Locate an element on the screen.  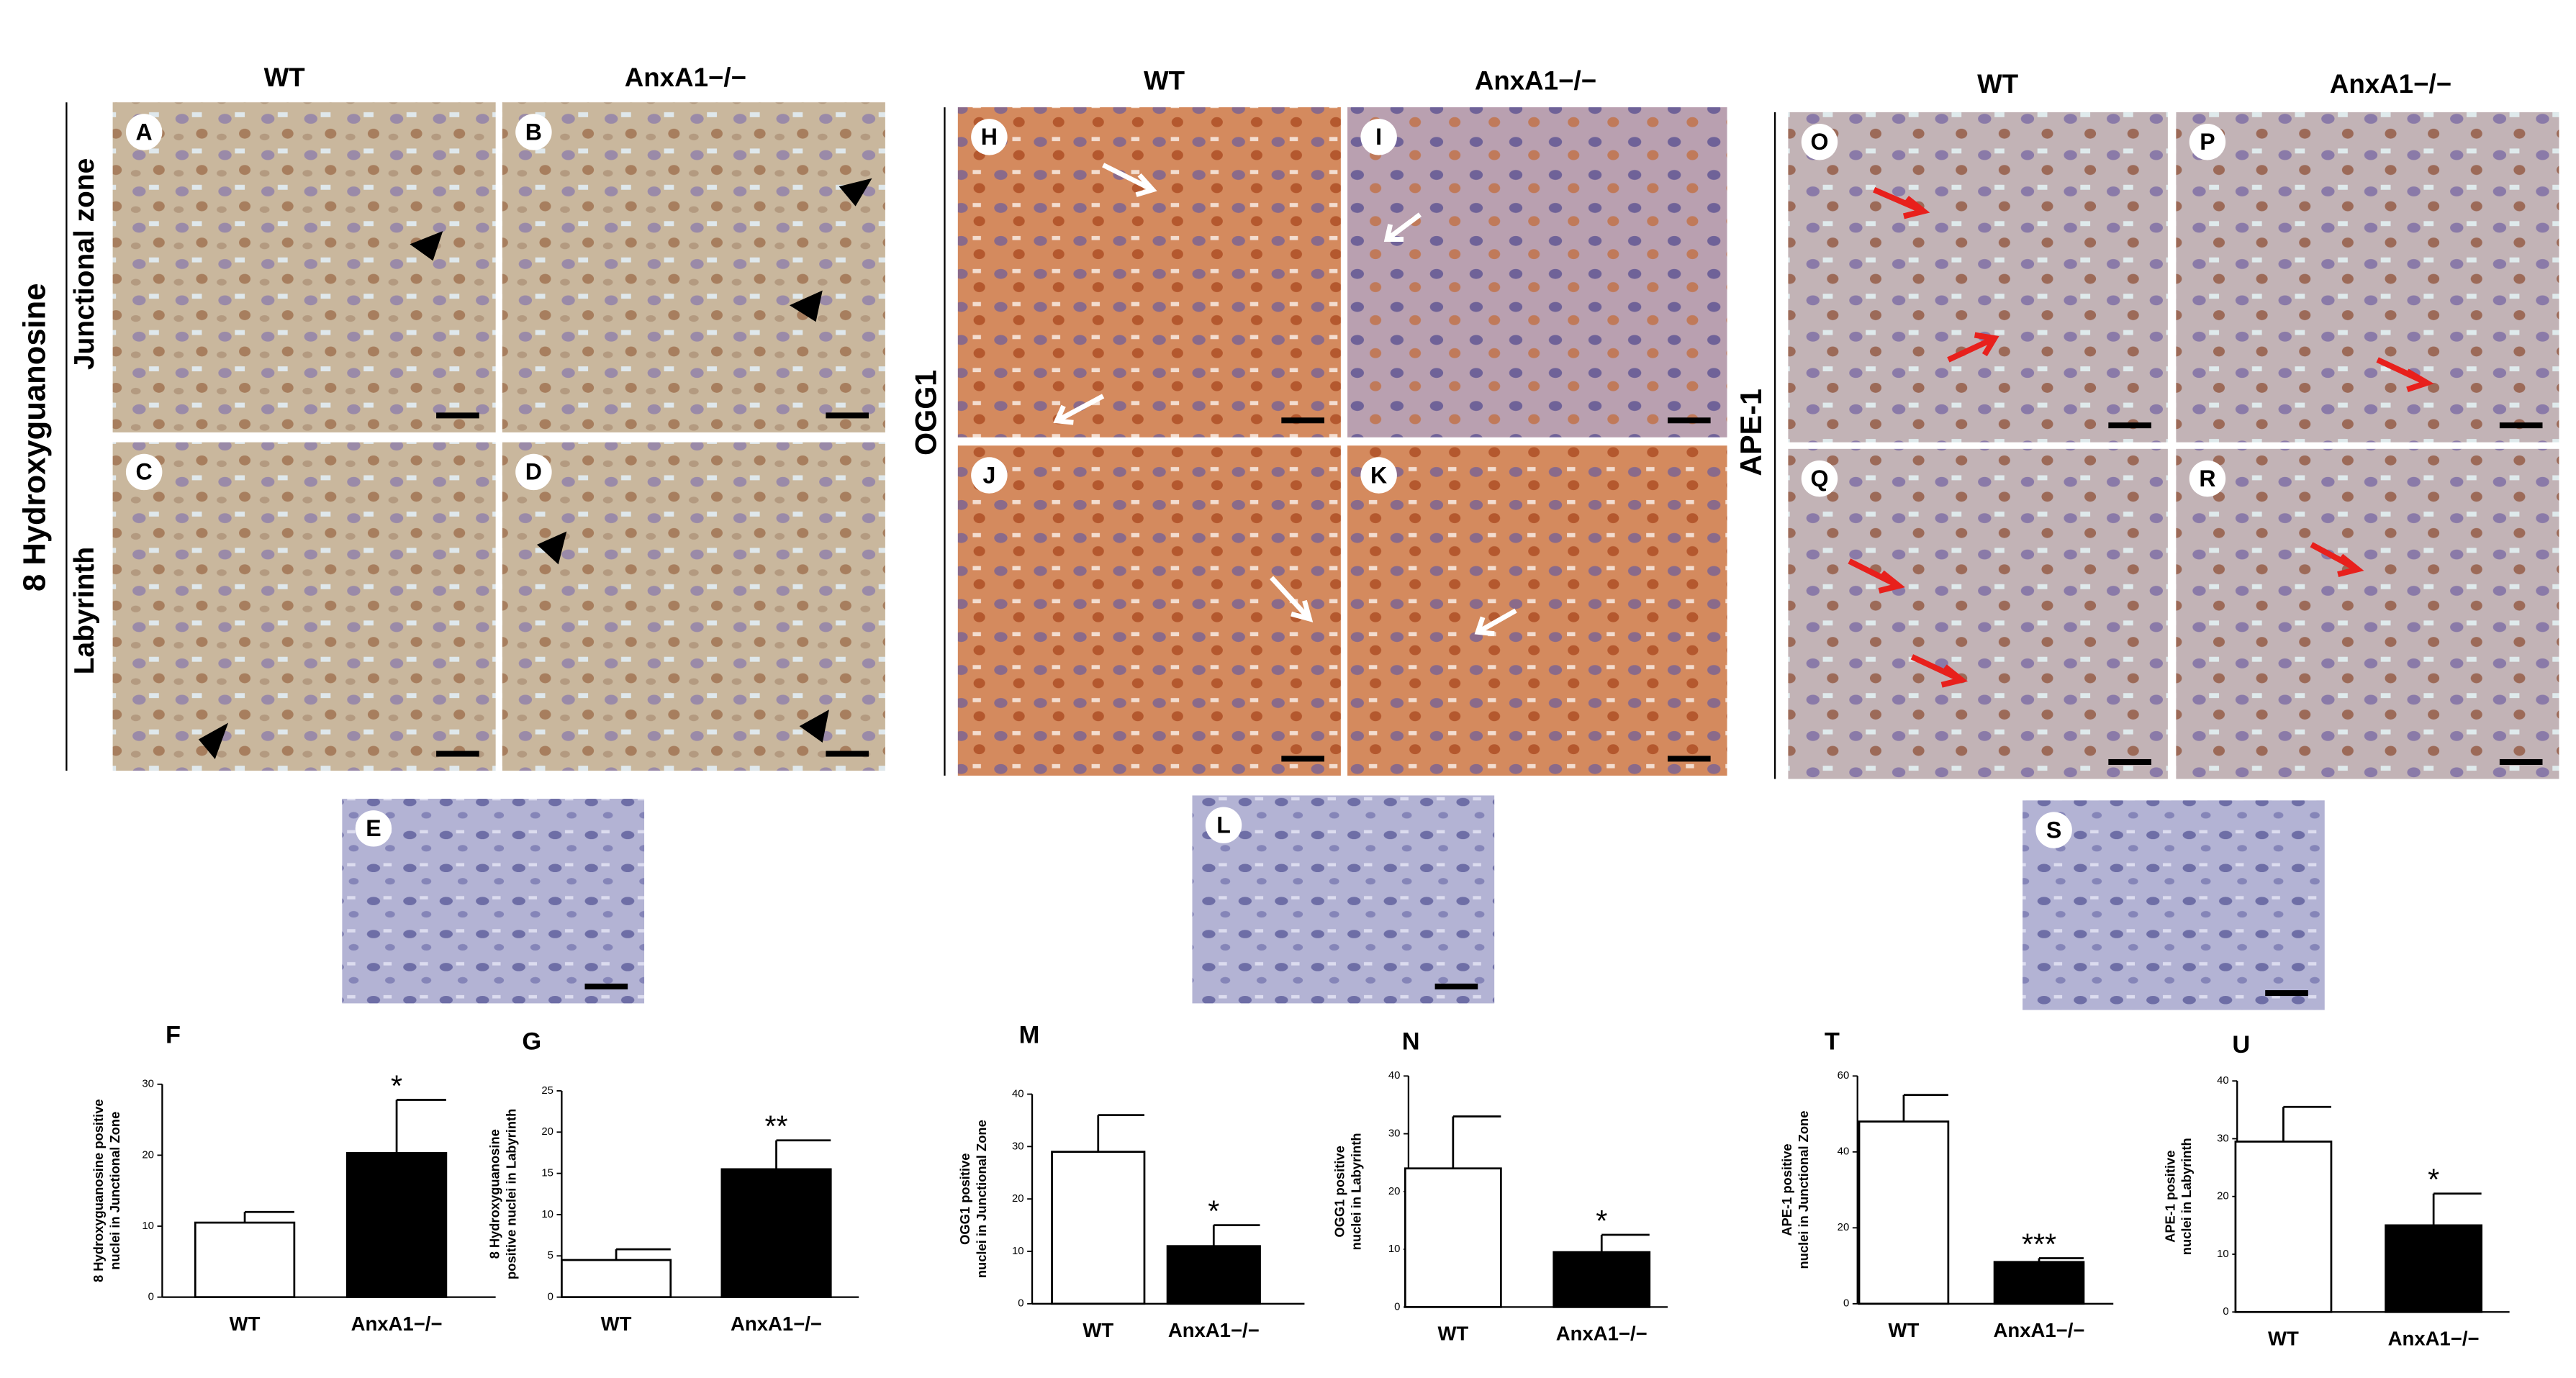
panel-letter: S is located at coordinates (2053, 830).